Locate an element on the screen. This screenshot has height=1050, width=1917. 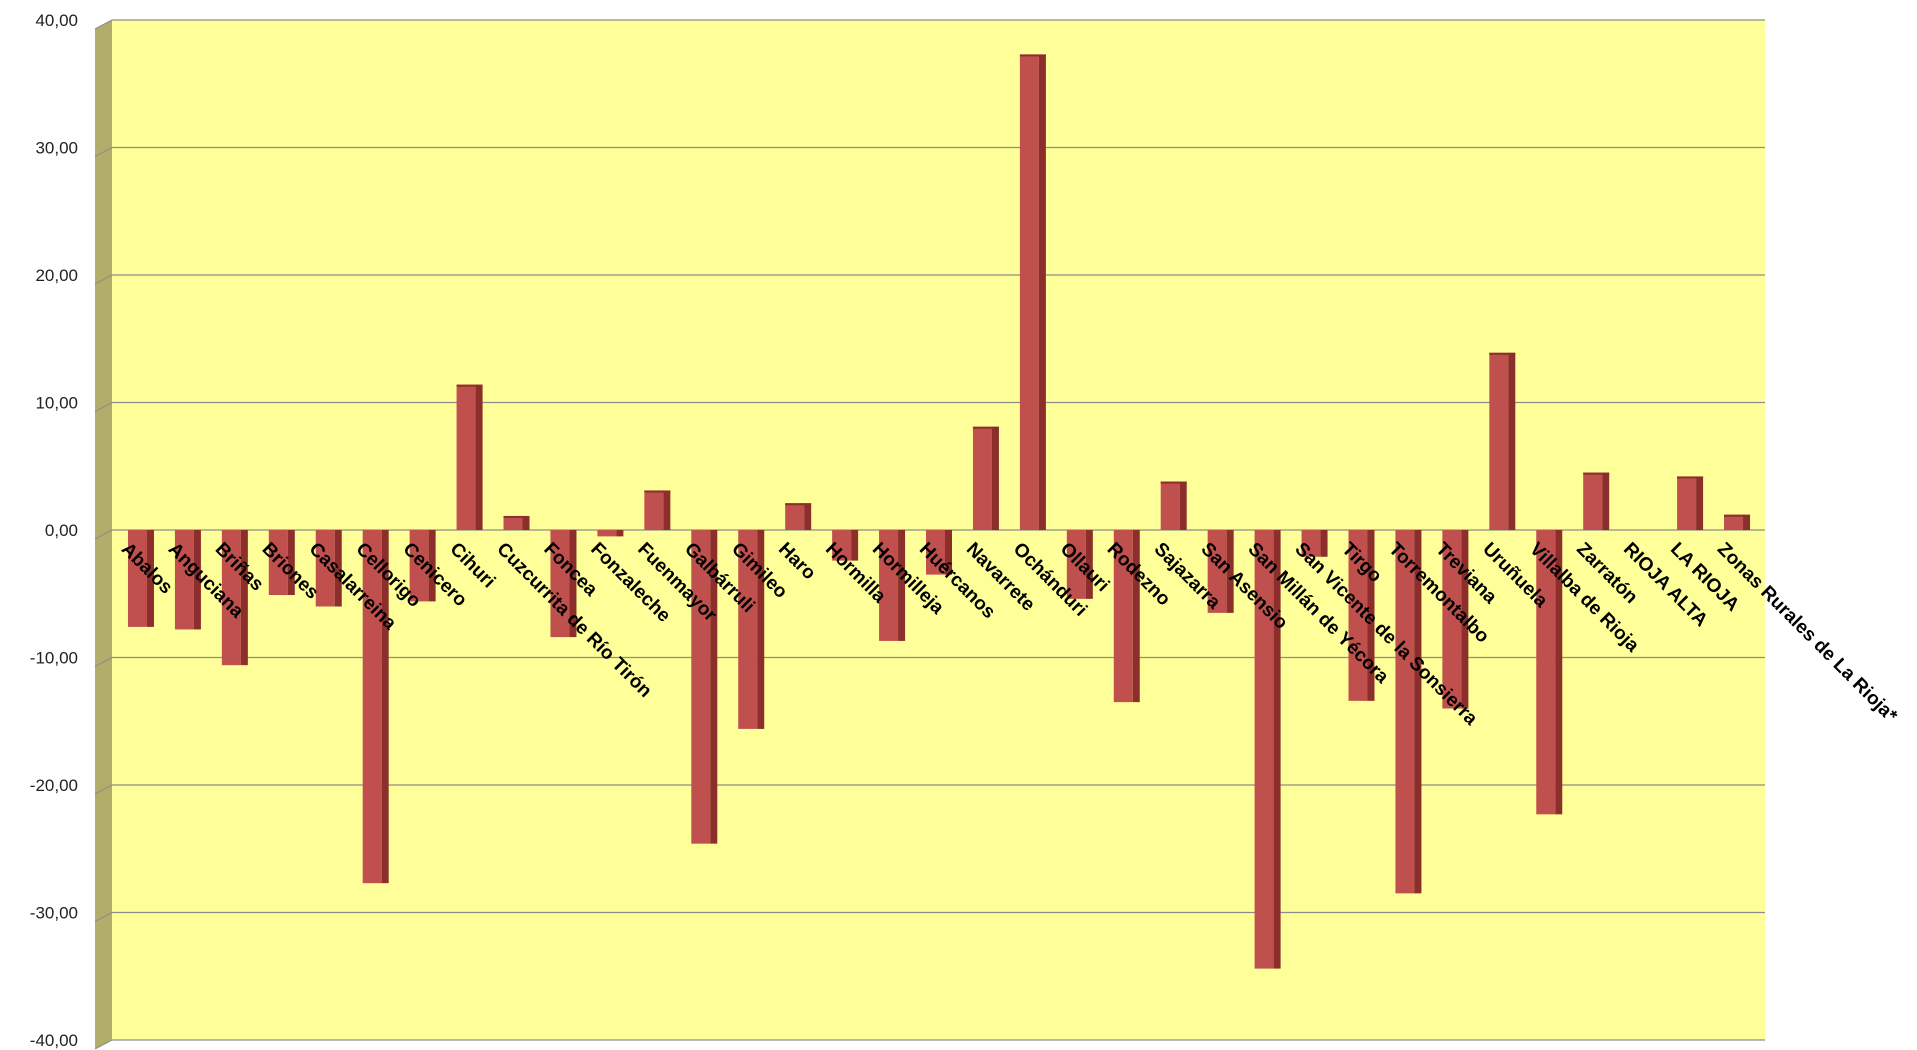
y-tick-label: 10,00 is located at coordinates (56, 403).